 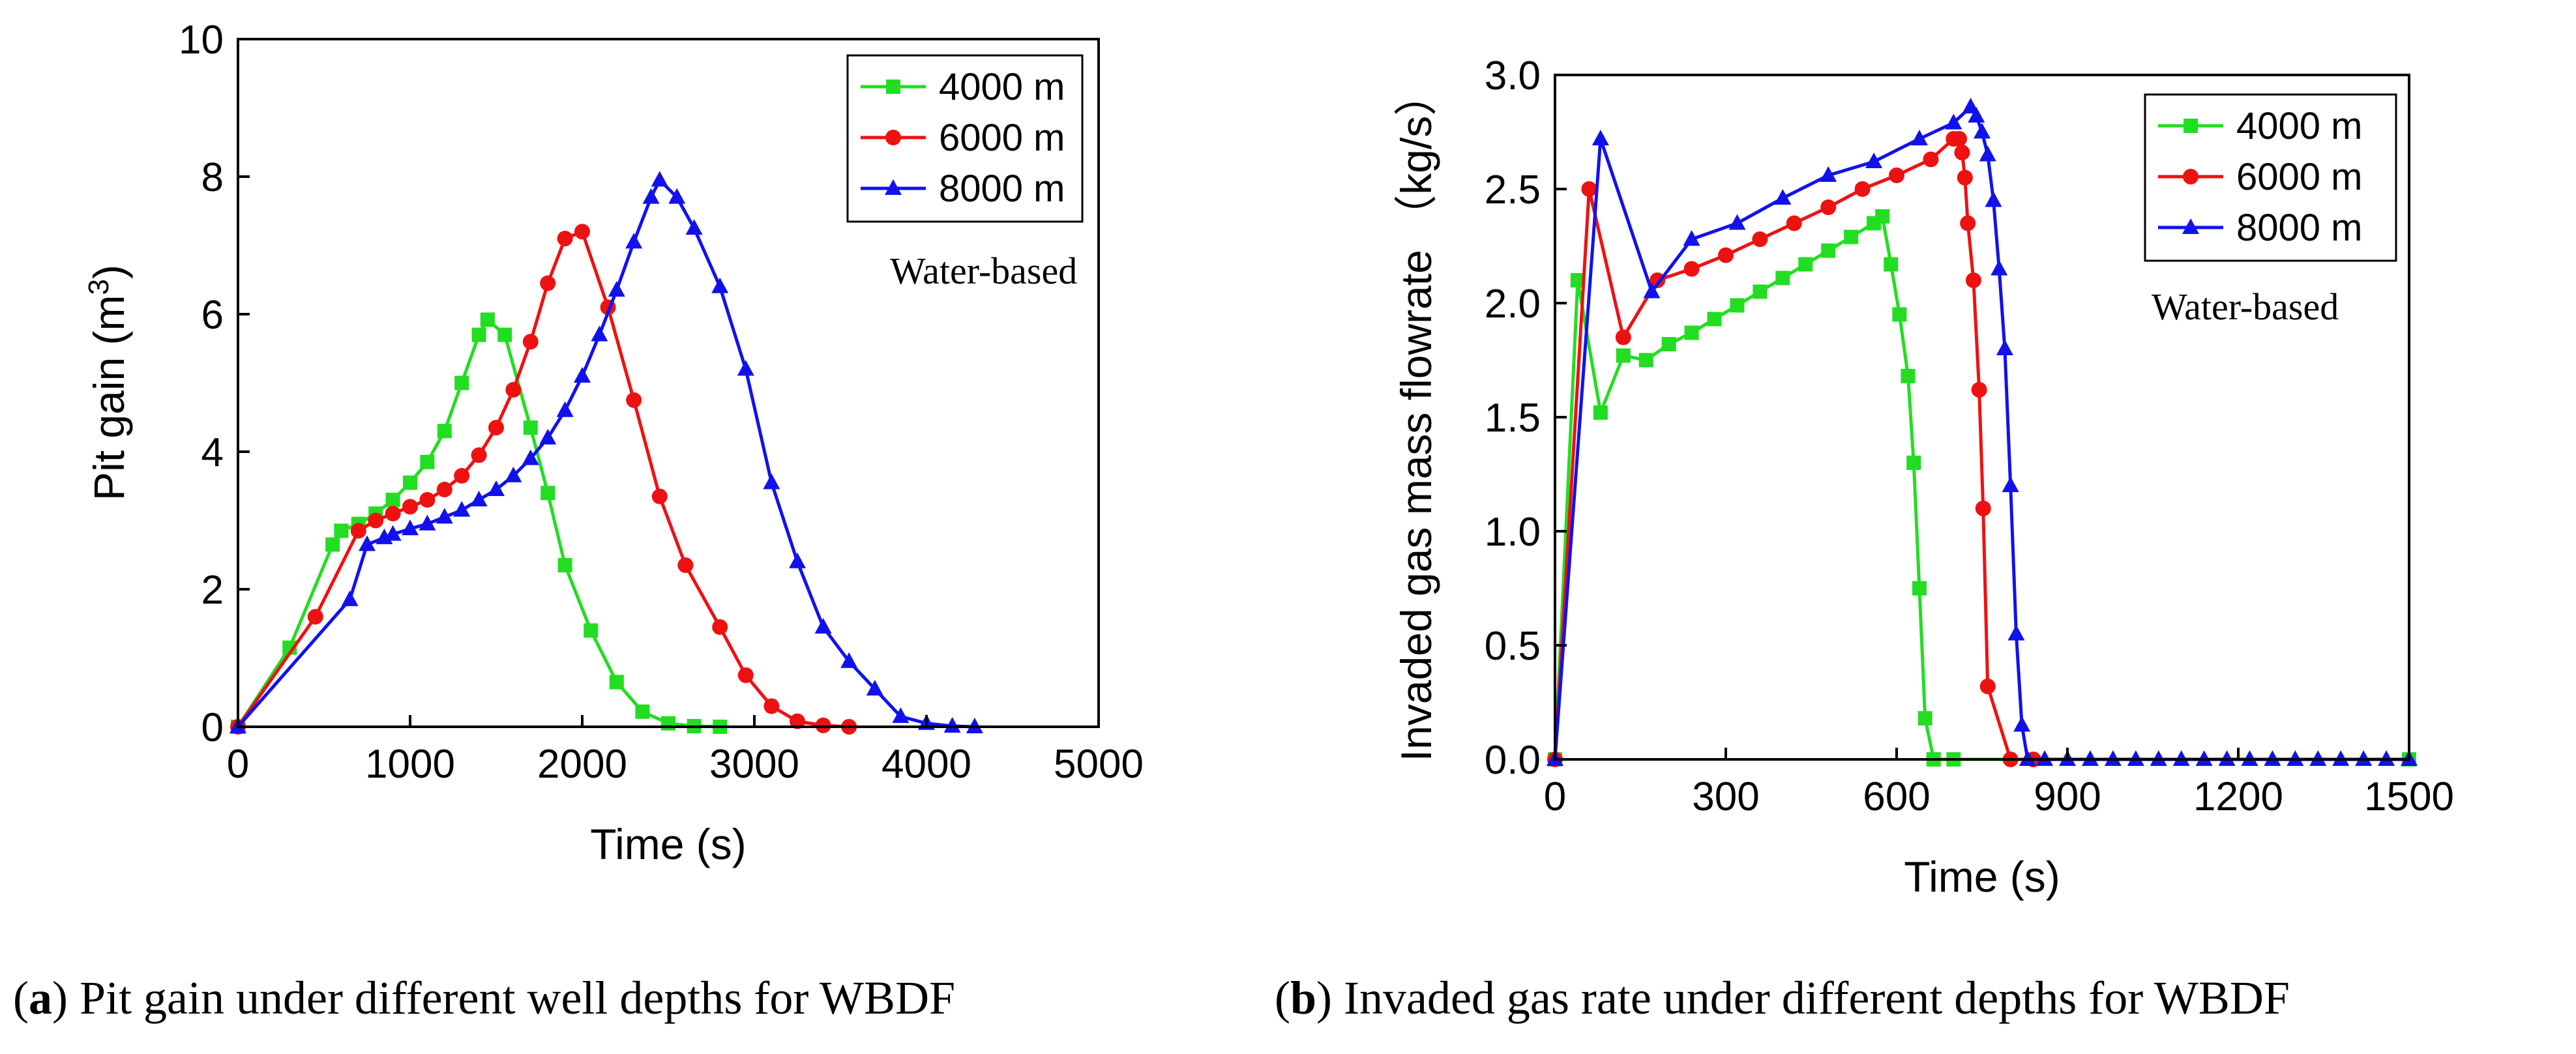 I want to click on chart-b-y-tick-label: 2.5, so click(x=1513, y=190).